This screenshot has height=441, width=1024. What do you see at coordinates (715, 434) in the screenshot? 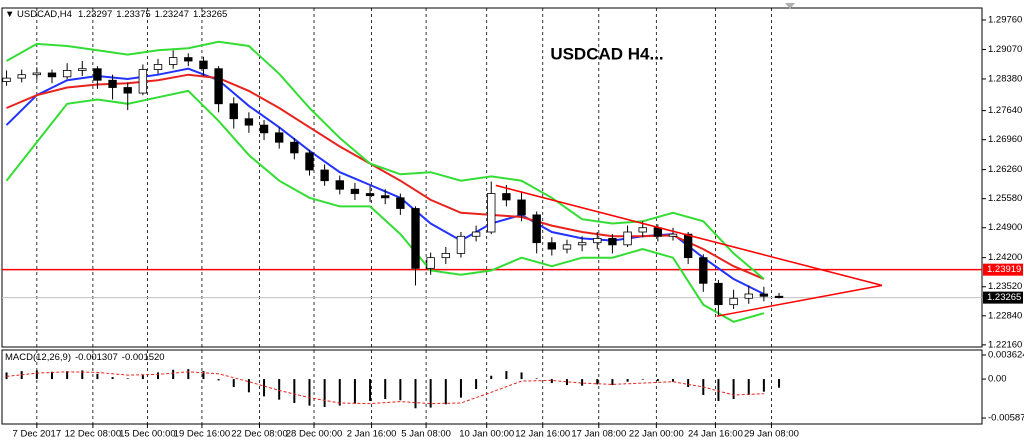
I see `x-tick-label: 24 Jan 16:00` at bounding box center [715, 434].